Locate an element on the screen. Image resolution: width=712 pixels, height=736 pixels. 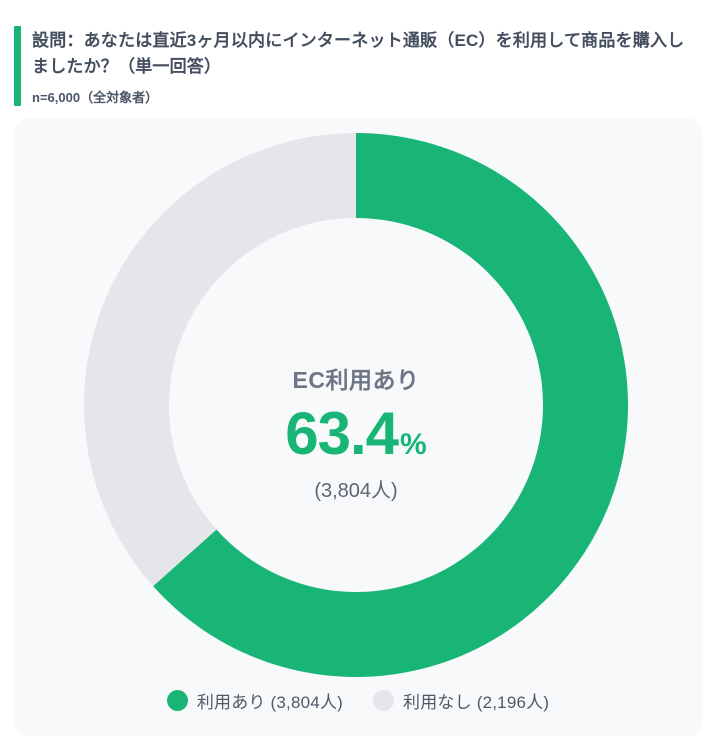
chart-legend: 利用あり (3,804人) 利用なし (2,196人) is located at coordinates (358, 700).